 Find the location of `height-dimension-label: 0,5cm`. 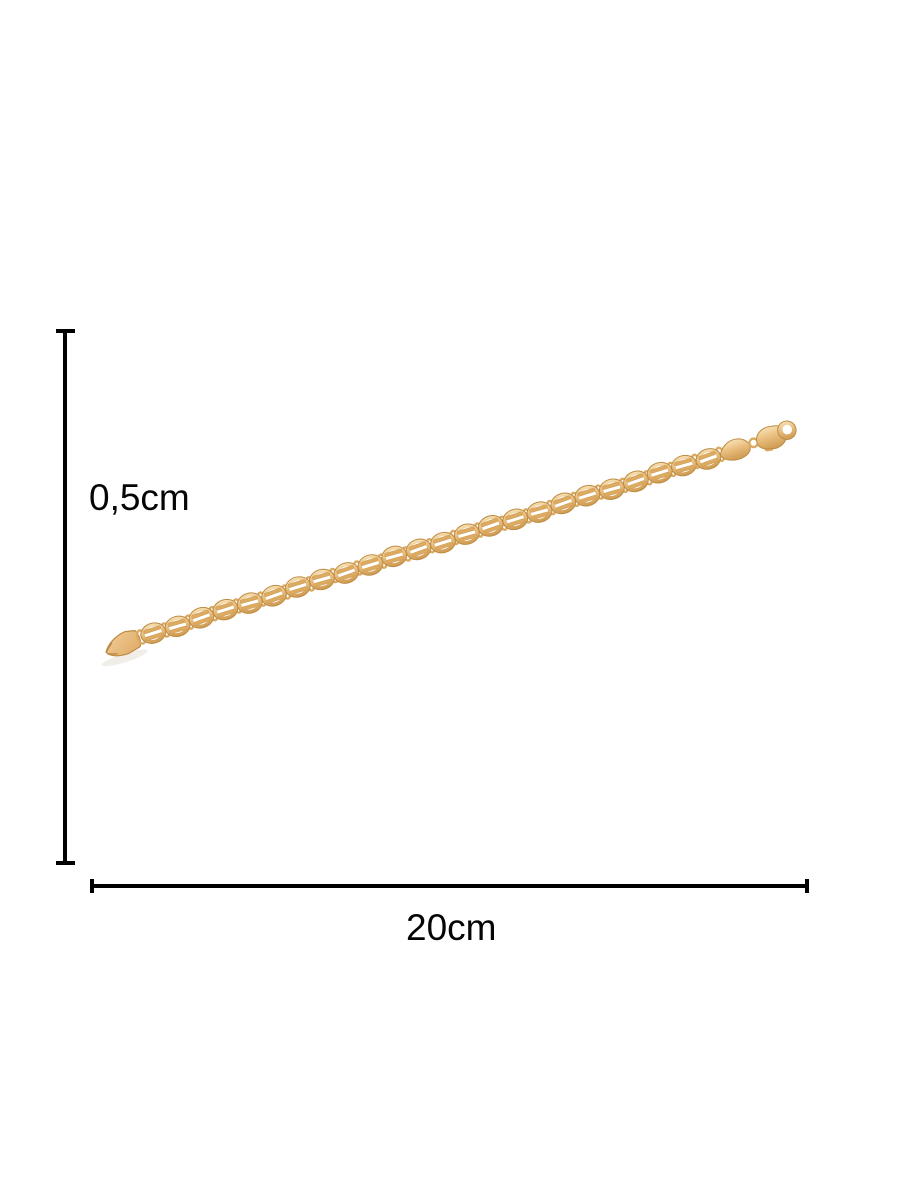

height-dimension-label: 0,5cm is located at coordinates (139, 497).